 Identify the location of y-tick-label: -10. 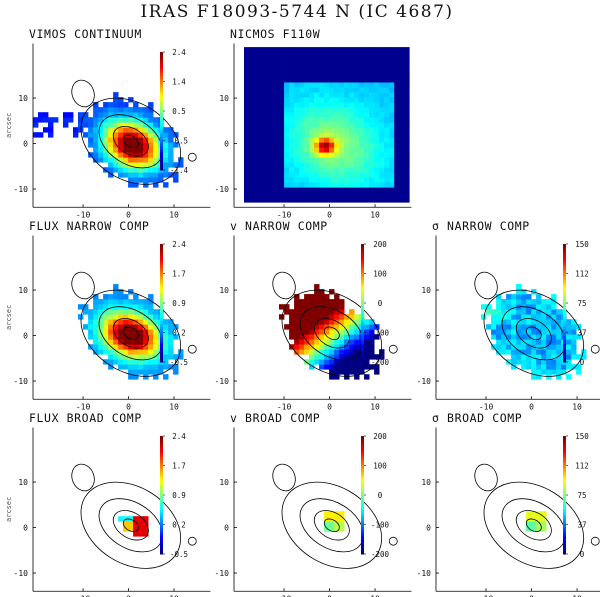
(21, 573).